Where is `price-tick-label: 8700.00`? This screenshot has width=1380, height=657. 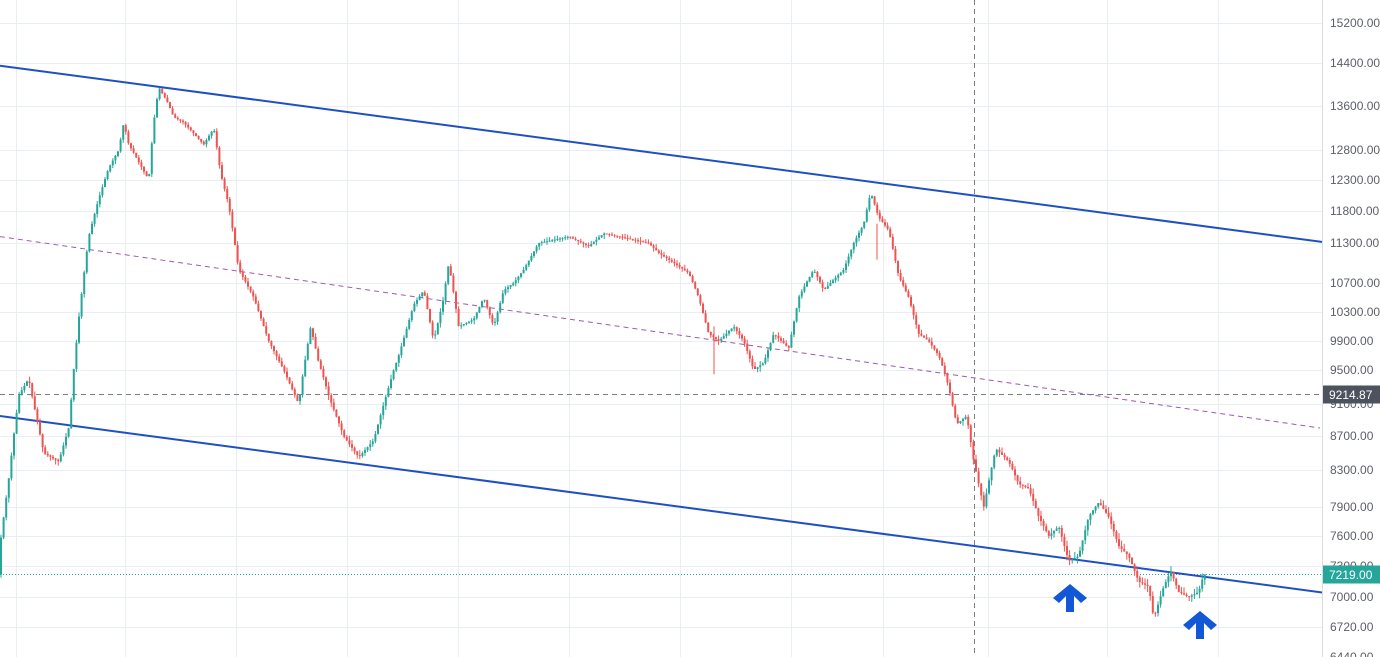
price-tick-label: 8700.00 is located at coordinates (1352, 436).